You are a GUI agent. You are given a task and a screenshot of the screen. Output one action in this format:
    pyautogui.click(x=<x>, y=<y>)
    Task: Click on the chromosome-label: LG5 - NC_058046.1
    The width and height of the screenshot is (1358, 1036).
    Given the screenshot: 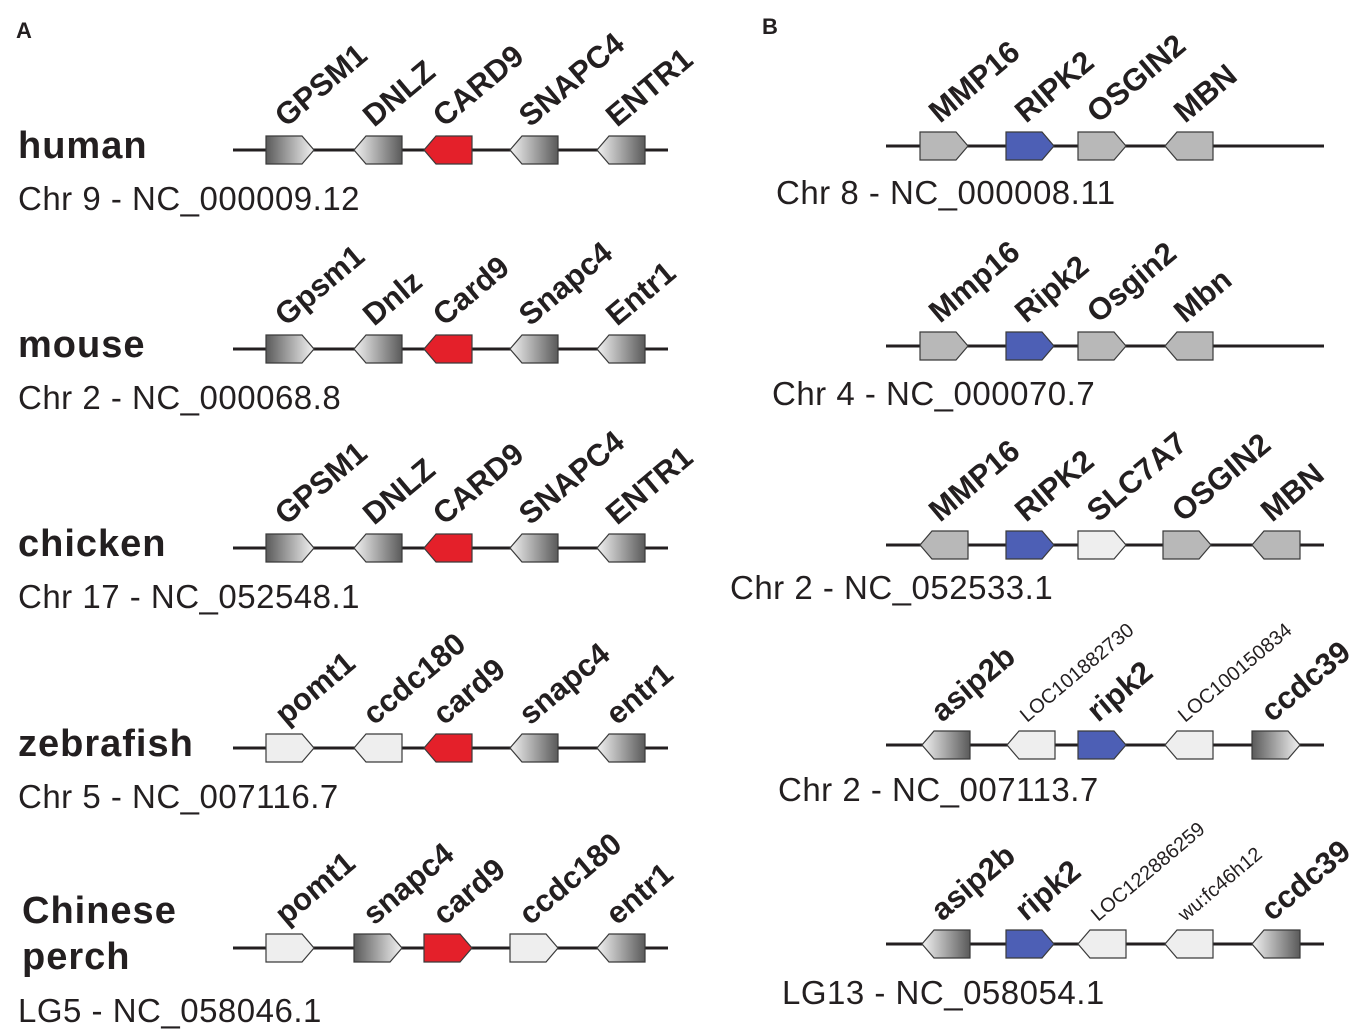 What is the action you would take?
    pyautogui.click(x=170, y=1010)
    